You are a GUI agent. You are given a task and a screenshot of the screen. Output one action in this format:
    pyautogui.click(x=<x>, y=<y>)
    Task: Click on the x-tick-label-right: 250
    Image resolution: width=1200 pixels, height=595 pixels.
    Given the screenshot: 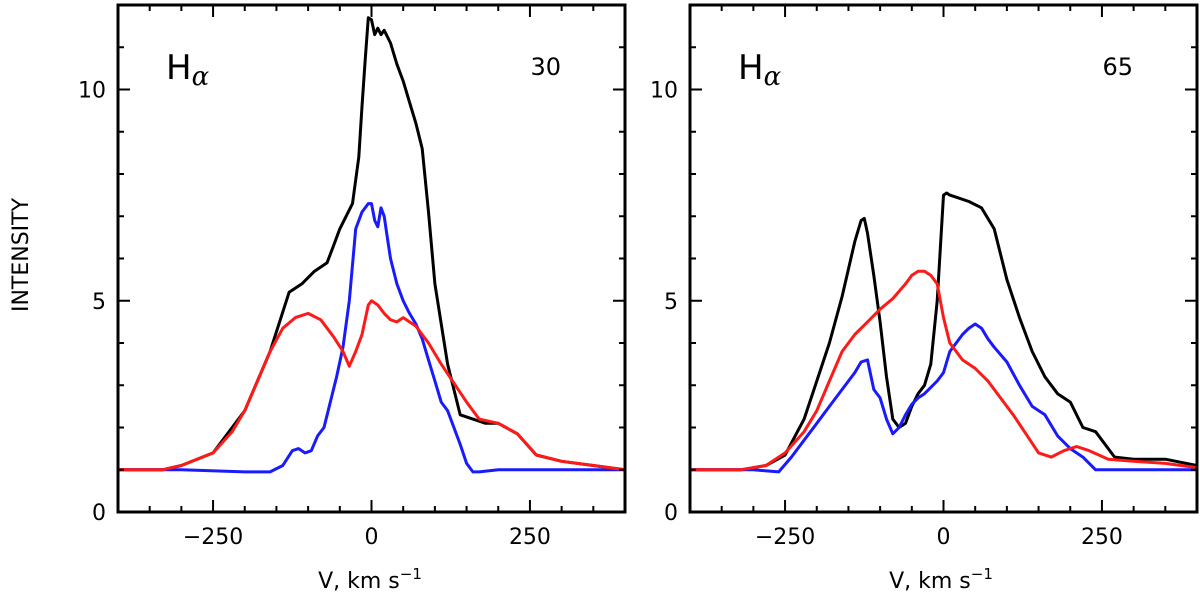 What is the action you would take?
    pyautogui.click(x=1102, y=537)
    